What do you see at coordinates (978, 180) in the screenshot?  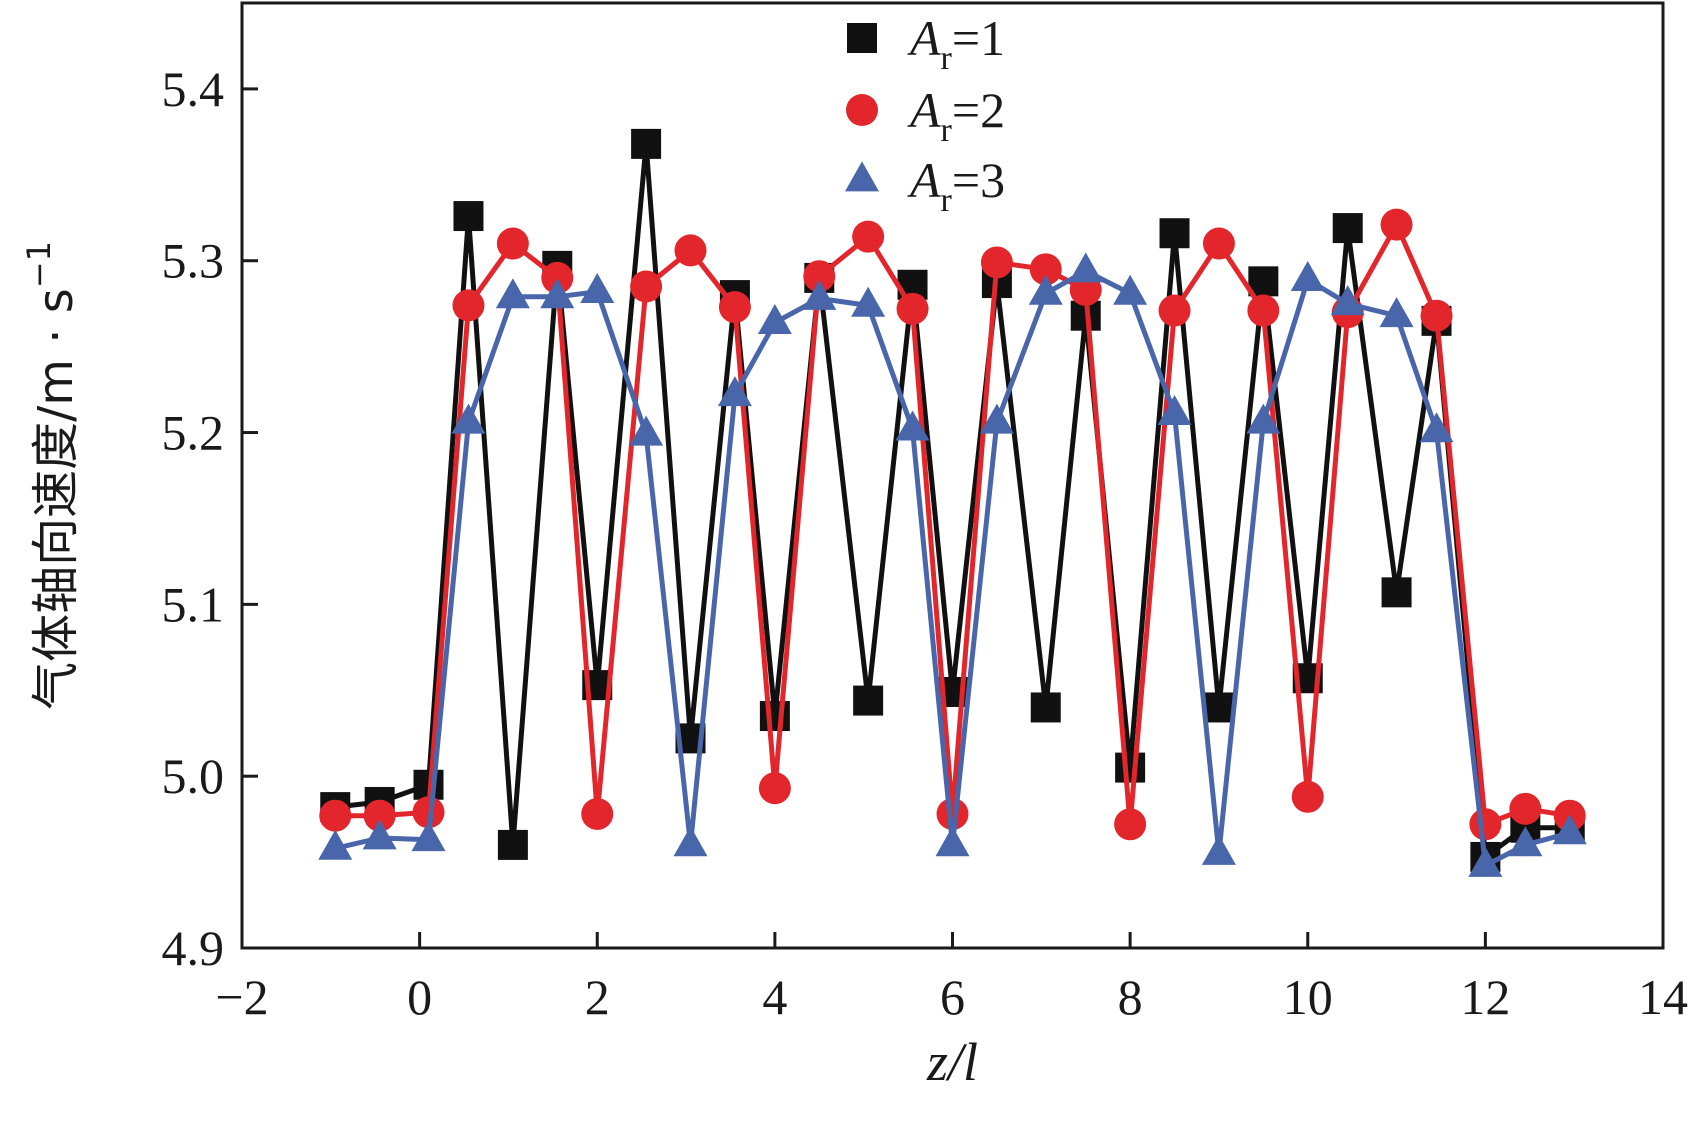 I see `legend-value: =3` at bounding box center [978, 180].